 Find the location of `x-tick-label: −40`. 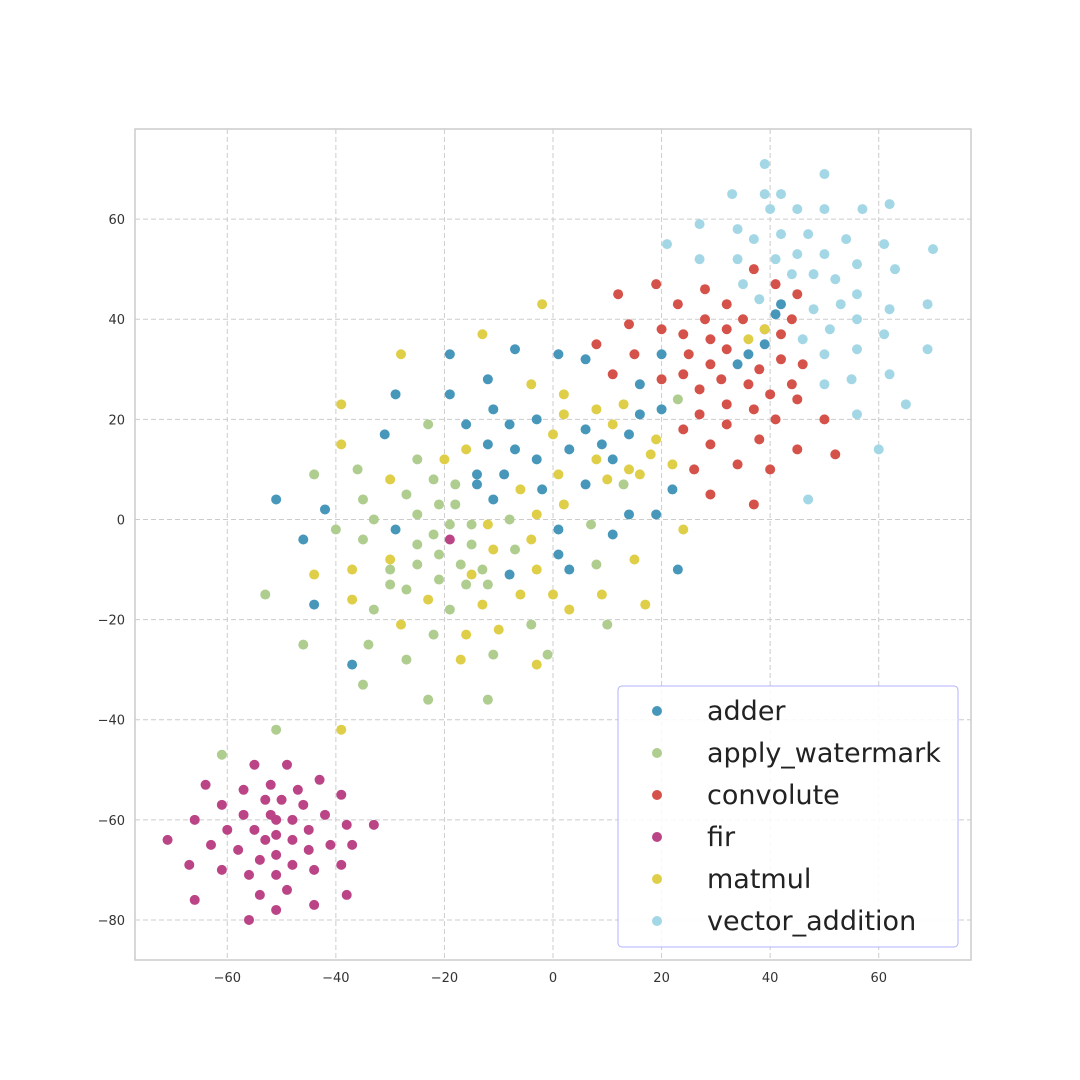

x-tick-label: −40 is located at coordinates (335, 978).